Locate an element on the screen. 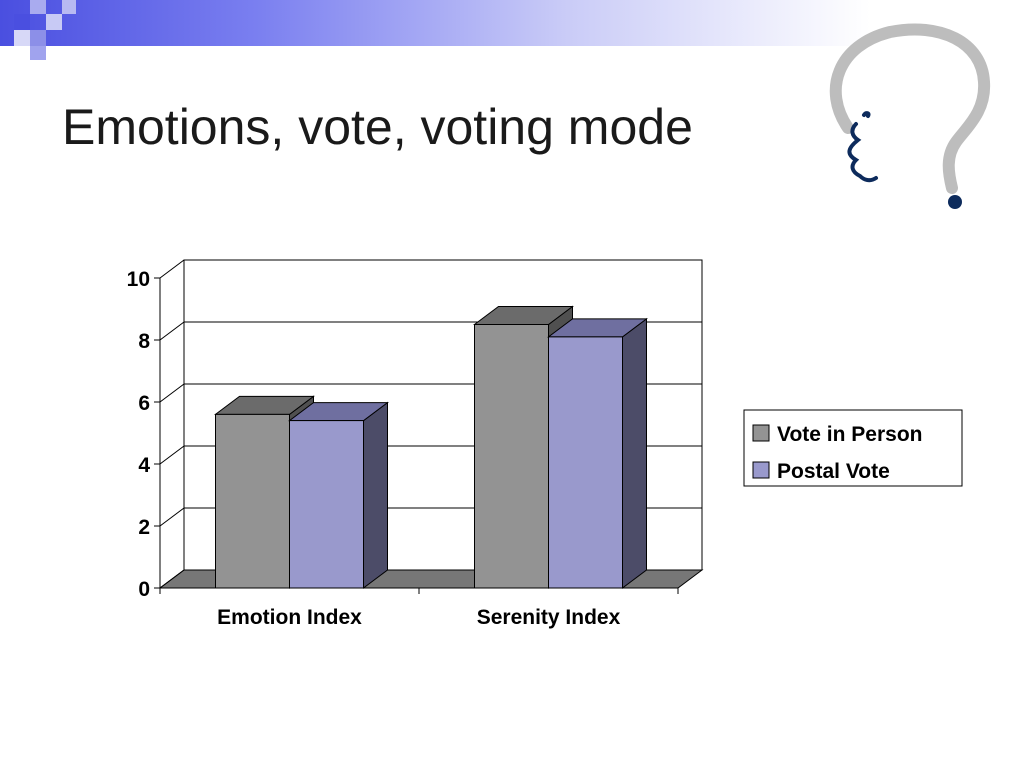  question-mark-dot is located at coordinates (955, 202).